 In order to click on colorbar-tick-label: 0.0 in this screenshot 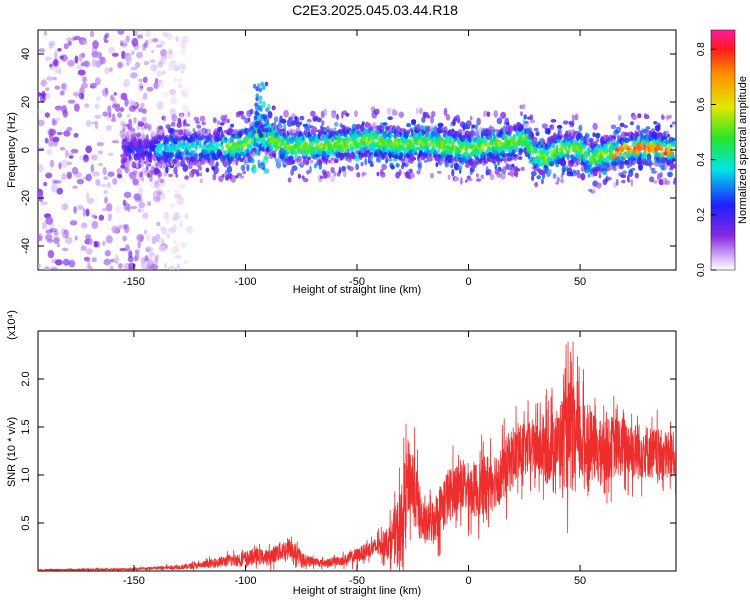, I will do `click(701, 270)`.